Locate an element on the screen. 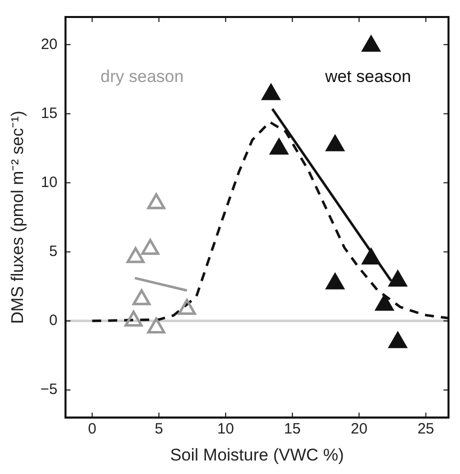 The width and height of the screenshot is (460, 474). x-tick-label: 25 is located at coordinates (425, 429).